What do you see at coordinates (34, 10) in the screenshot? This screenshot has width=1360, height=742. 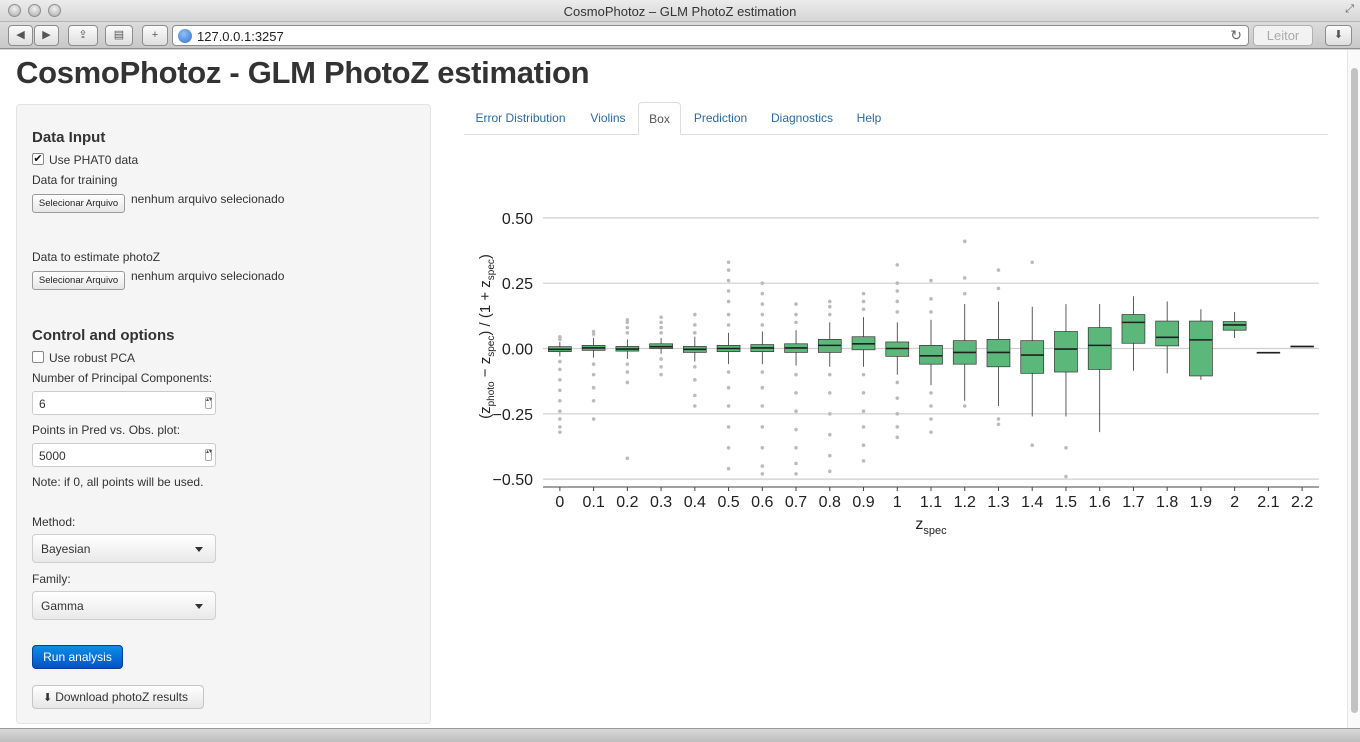 I see `minimize-window-button` at bounding box center [34, 10].